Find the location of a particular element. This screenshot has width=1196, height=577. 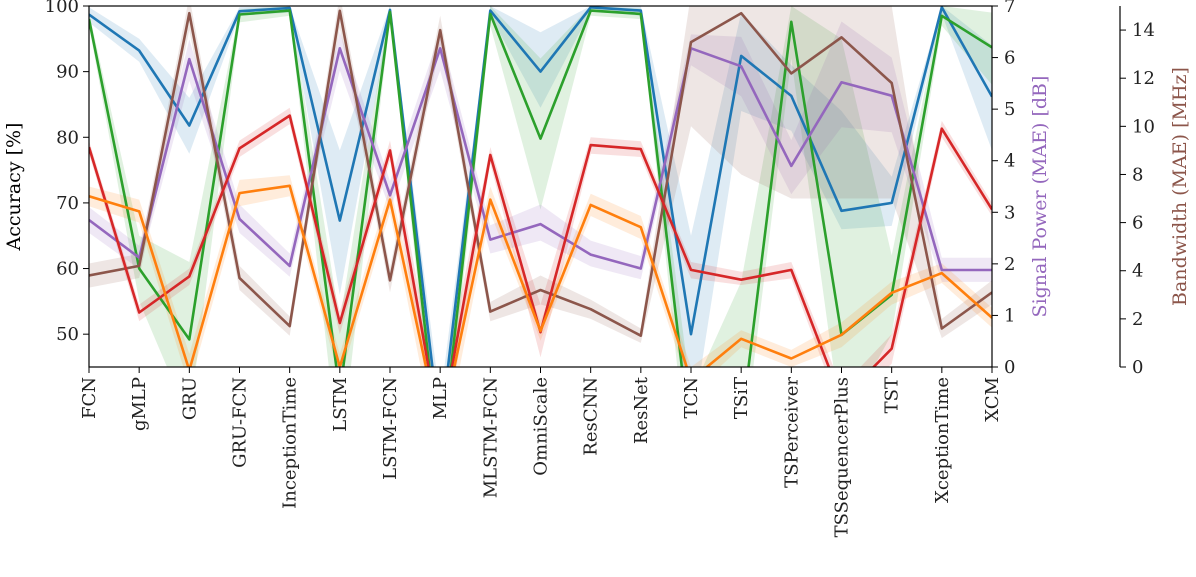

signal-power-axis-label: Signal Power (MAE) [dB] is located at coordinates (1040, 197).